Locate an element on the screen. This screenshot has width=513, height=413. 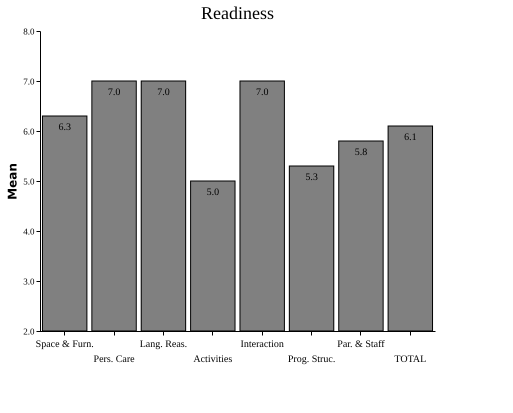
chart-title: Readiness is located at coordinates (237, 13).